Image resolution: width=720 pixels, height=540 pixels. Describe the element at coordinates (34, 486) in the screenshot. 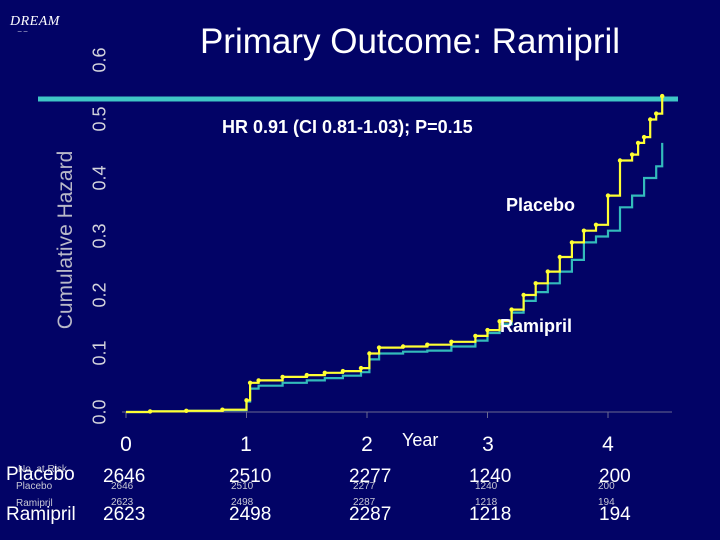

I see `at-risk-placebo-label-small: Placebo` at that location.